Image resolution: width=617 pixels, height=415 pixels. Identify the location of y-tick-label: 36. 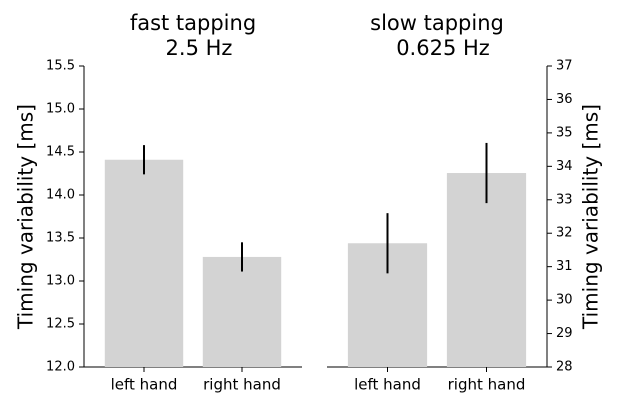
(564, 99).